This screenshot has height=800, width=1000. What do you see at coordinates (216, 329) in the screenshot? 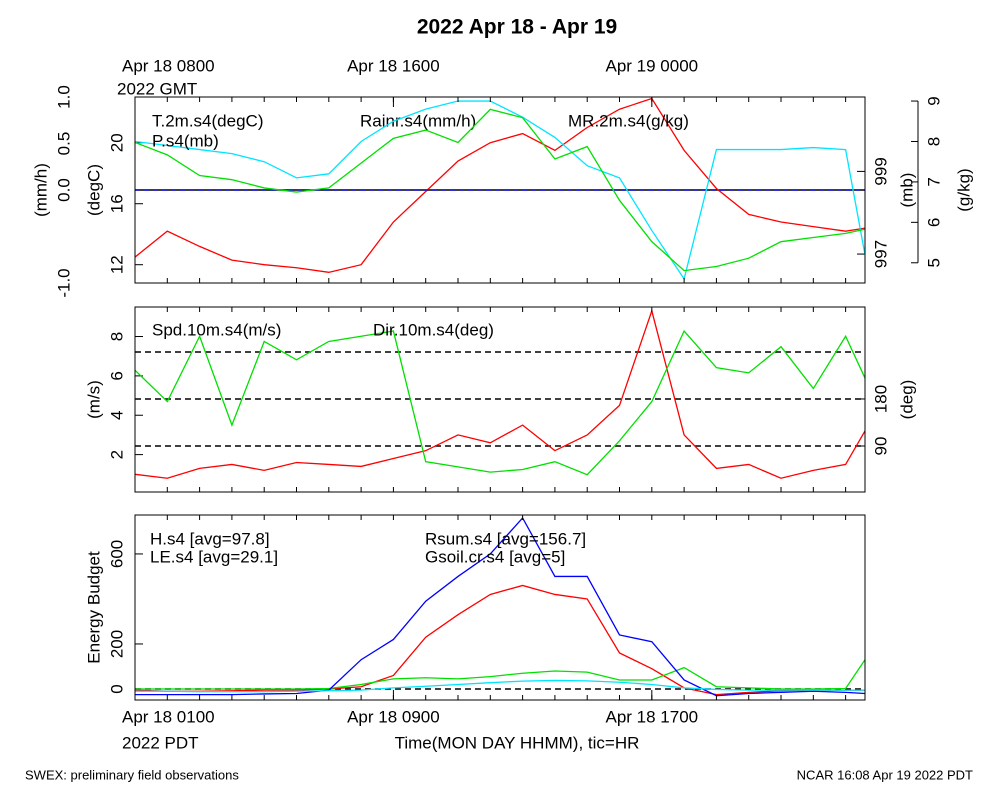
I see `legend-entry: Spd.10m.s4(m/s)` at bounding box center [216, 329].